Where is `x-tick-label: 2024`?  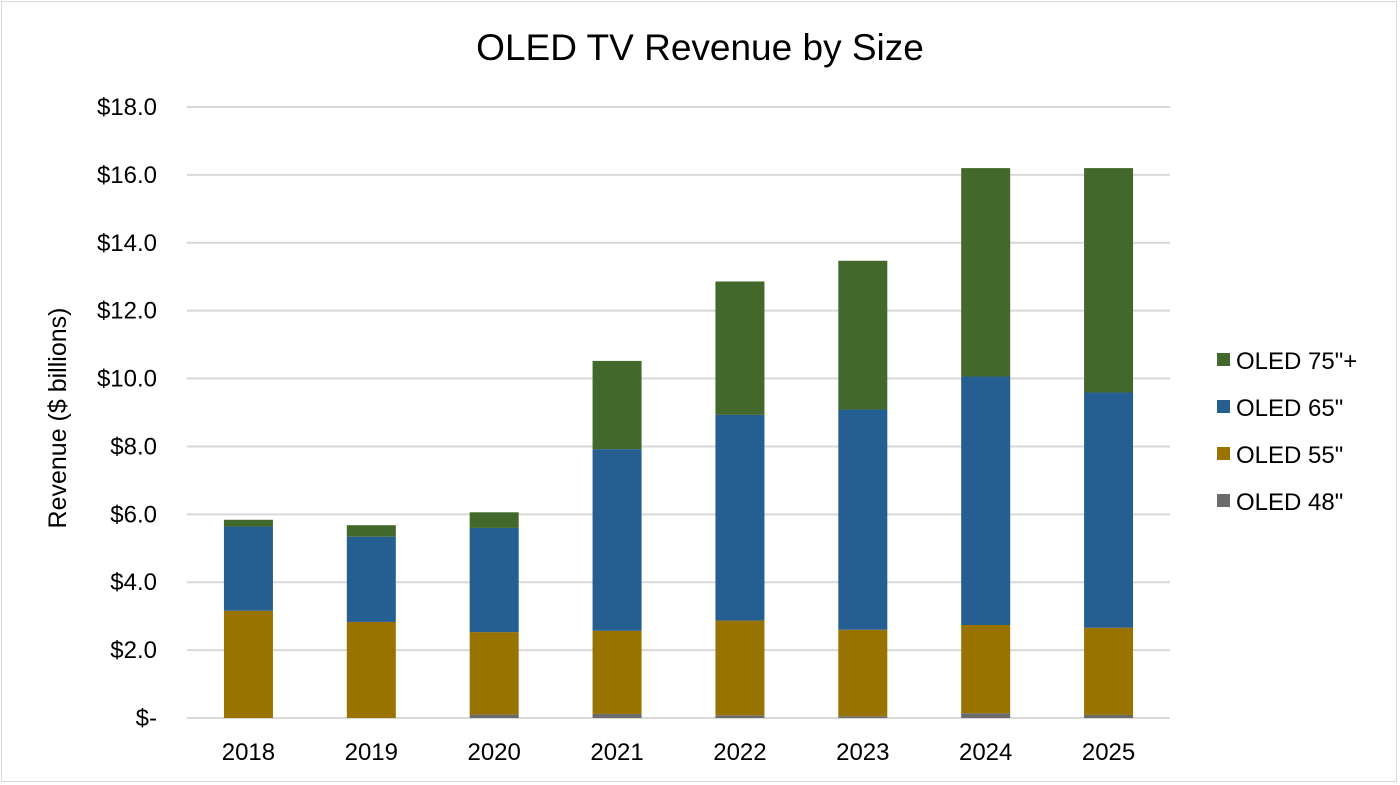
x-tick-label: 2024 is located at coordinates (985, 752).